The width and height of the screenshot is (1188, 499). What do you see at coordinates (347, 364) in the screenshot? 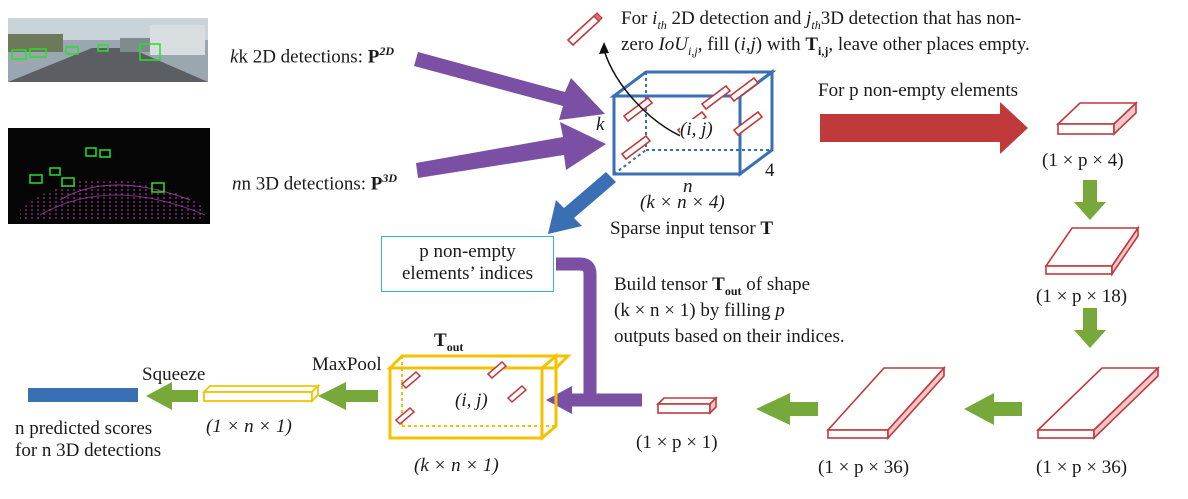
I see `maxpool-label: MaxPool` at bounding box center [347, 364].